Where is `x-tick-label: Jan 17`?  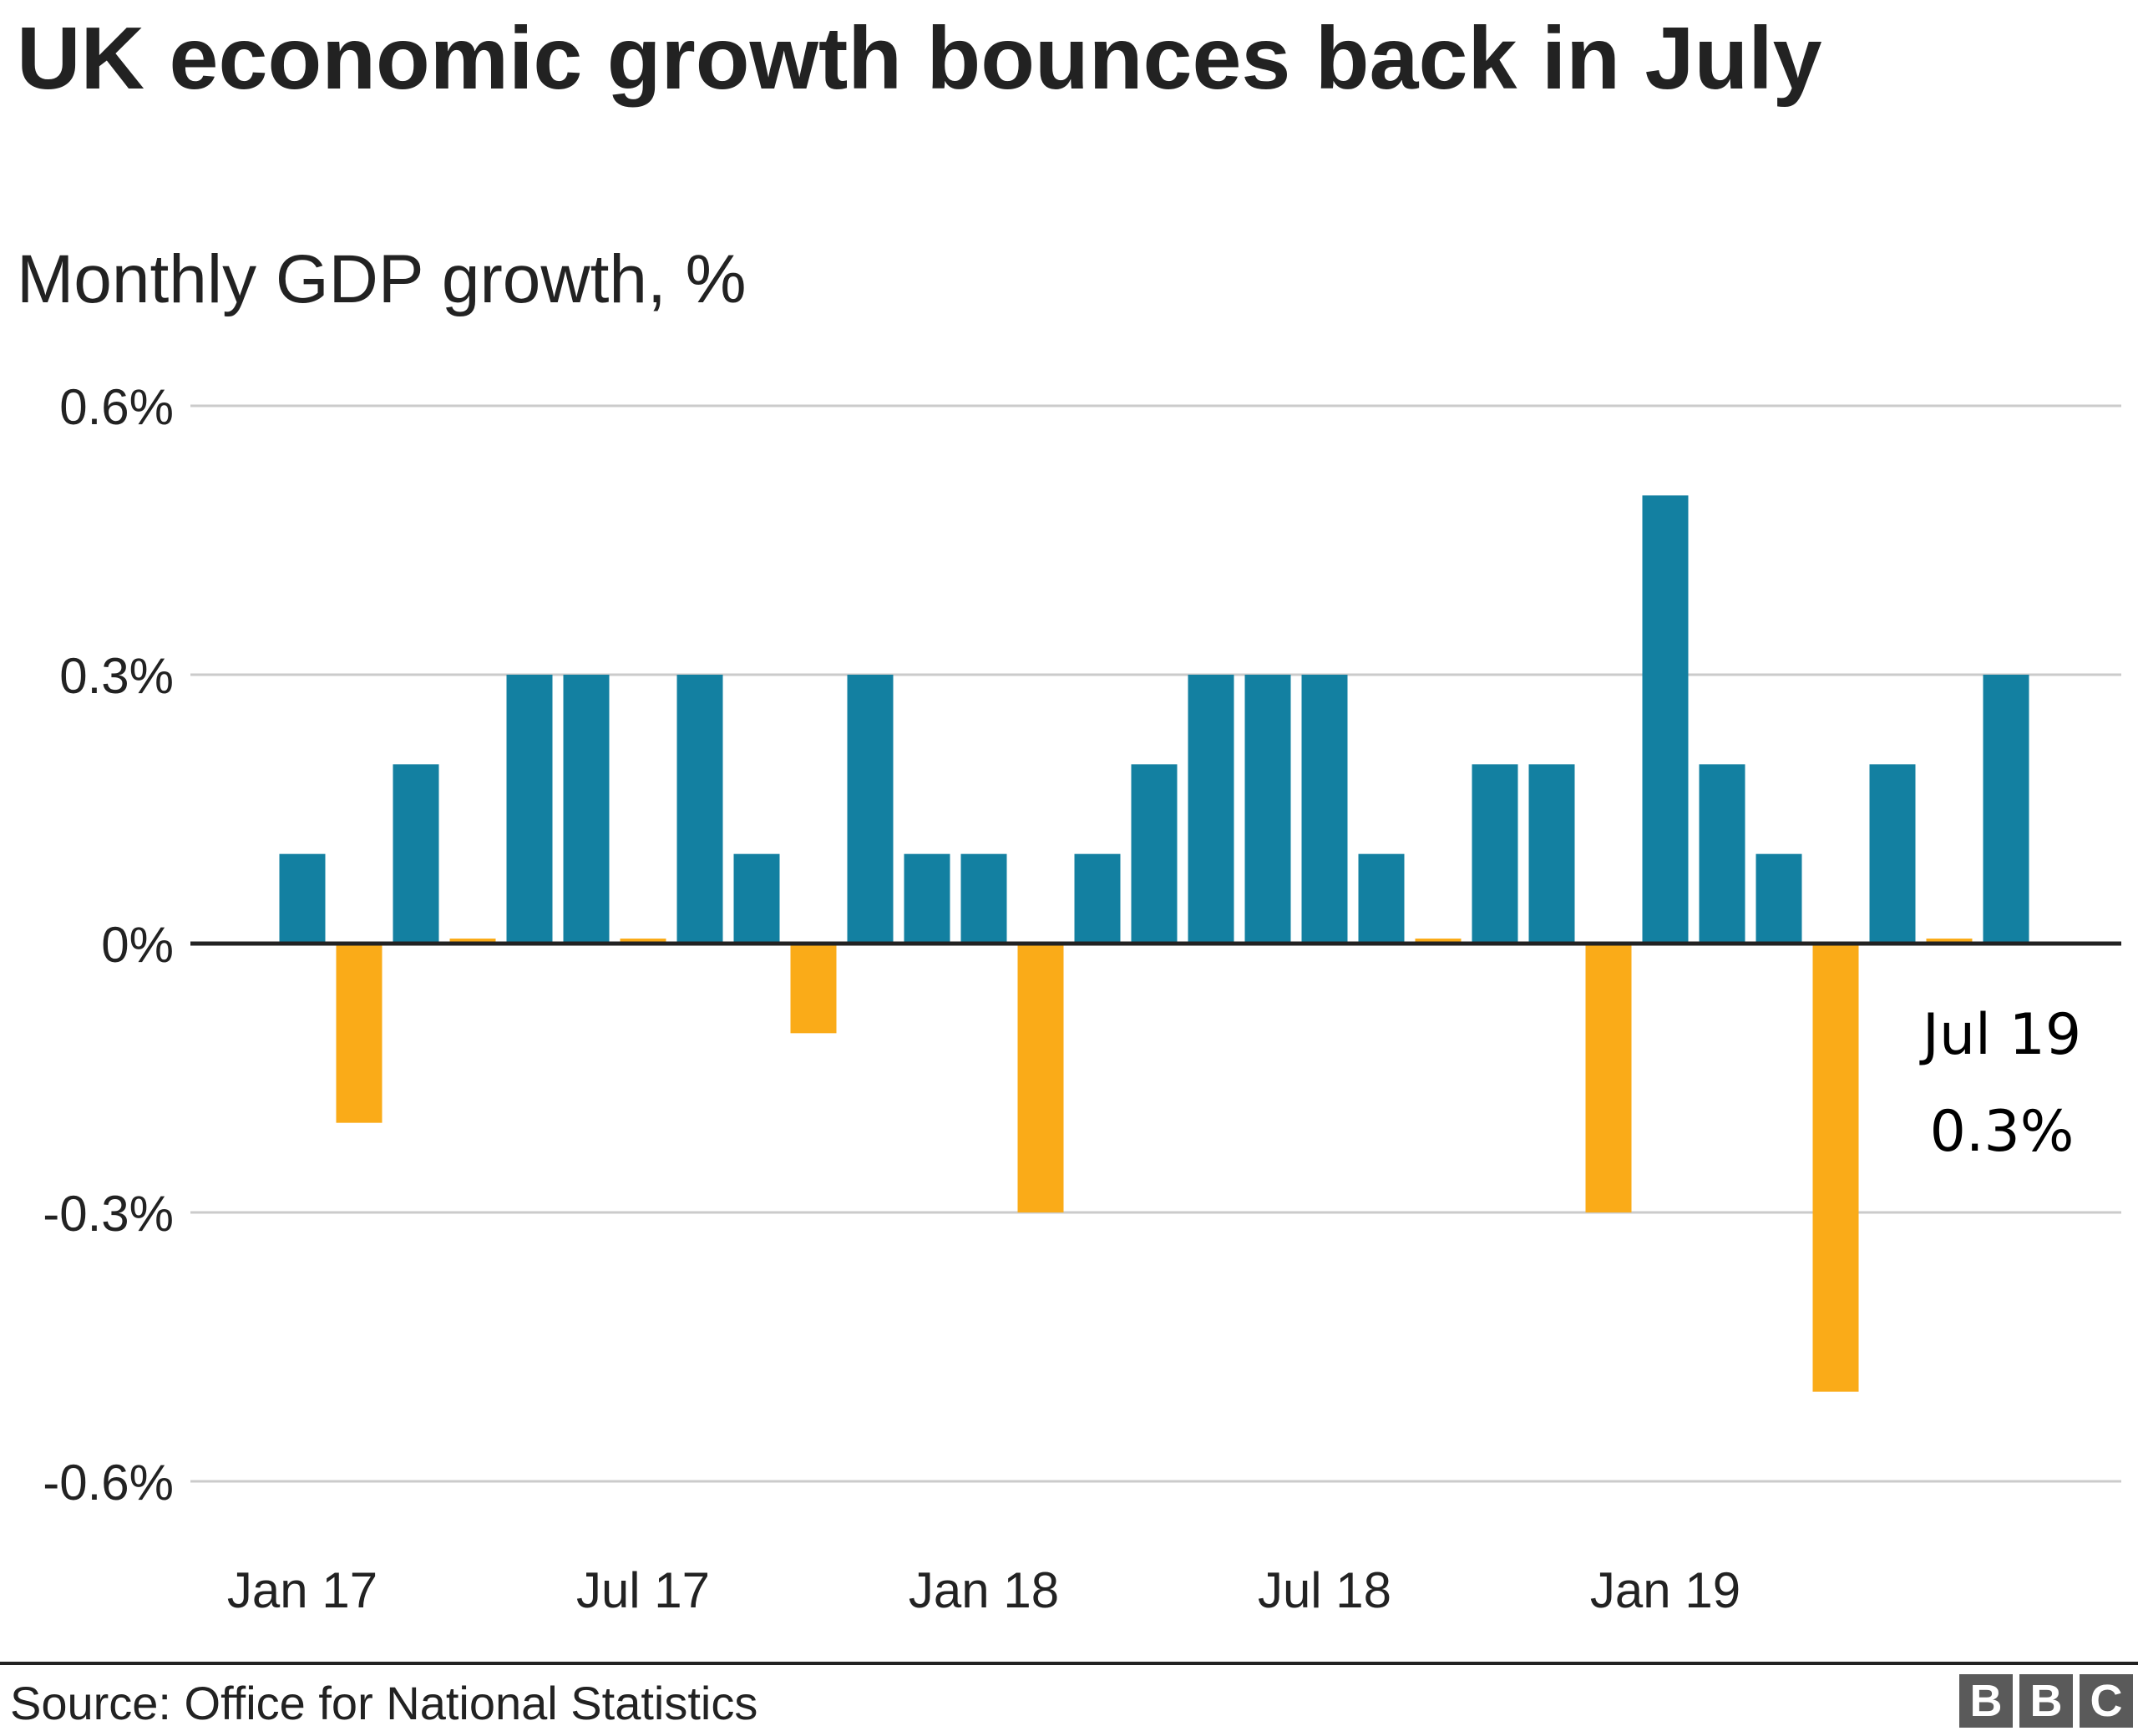
x-tick-label: Jan 17 is located at coordinates (302, 1590).